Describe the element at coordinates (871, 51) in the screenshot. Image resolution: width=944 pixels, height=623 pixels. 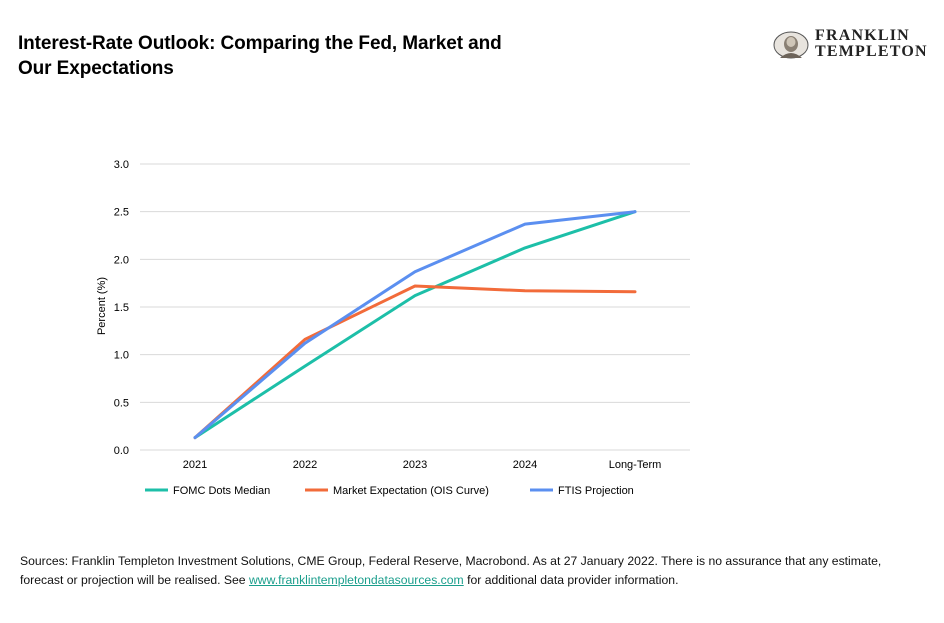
I see `logo-line-2: TEMPLETON` at that location.